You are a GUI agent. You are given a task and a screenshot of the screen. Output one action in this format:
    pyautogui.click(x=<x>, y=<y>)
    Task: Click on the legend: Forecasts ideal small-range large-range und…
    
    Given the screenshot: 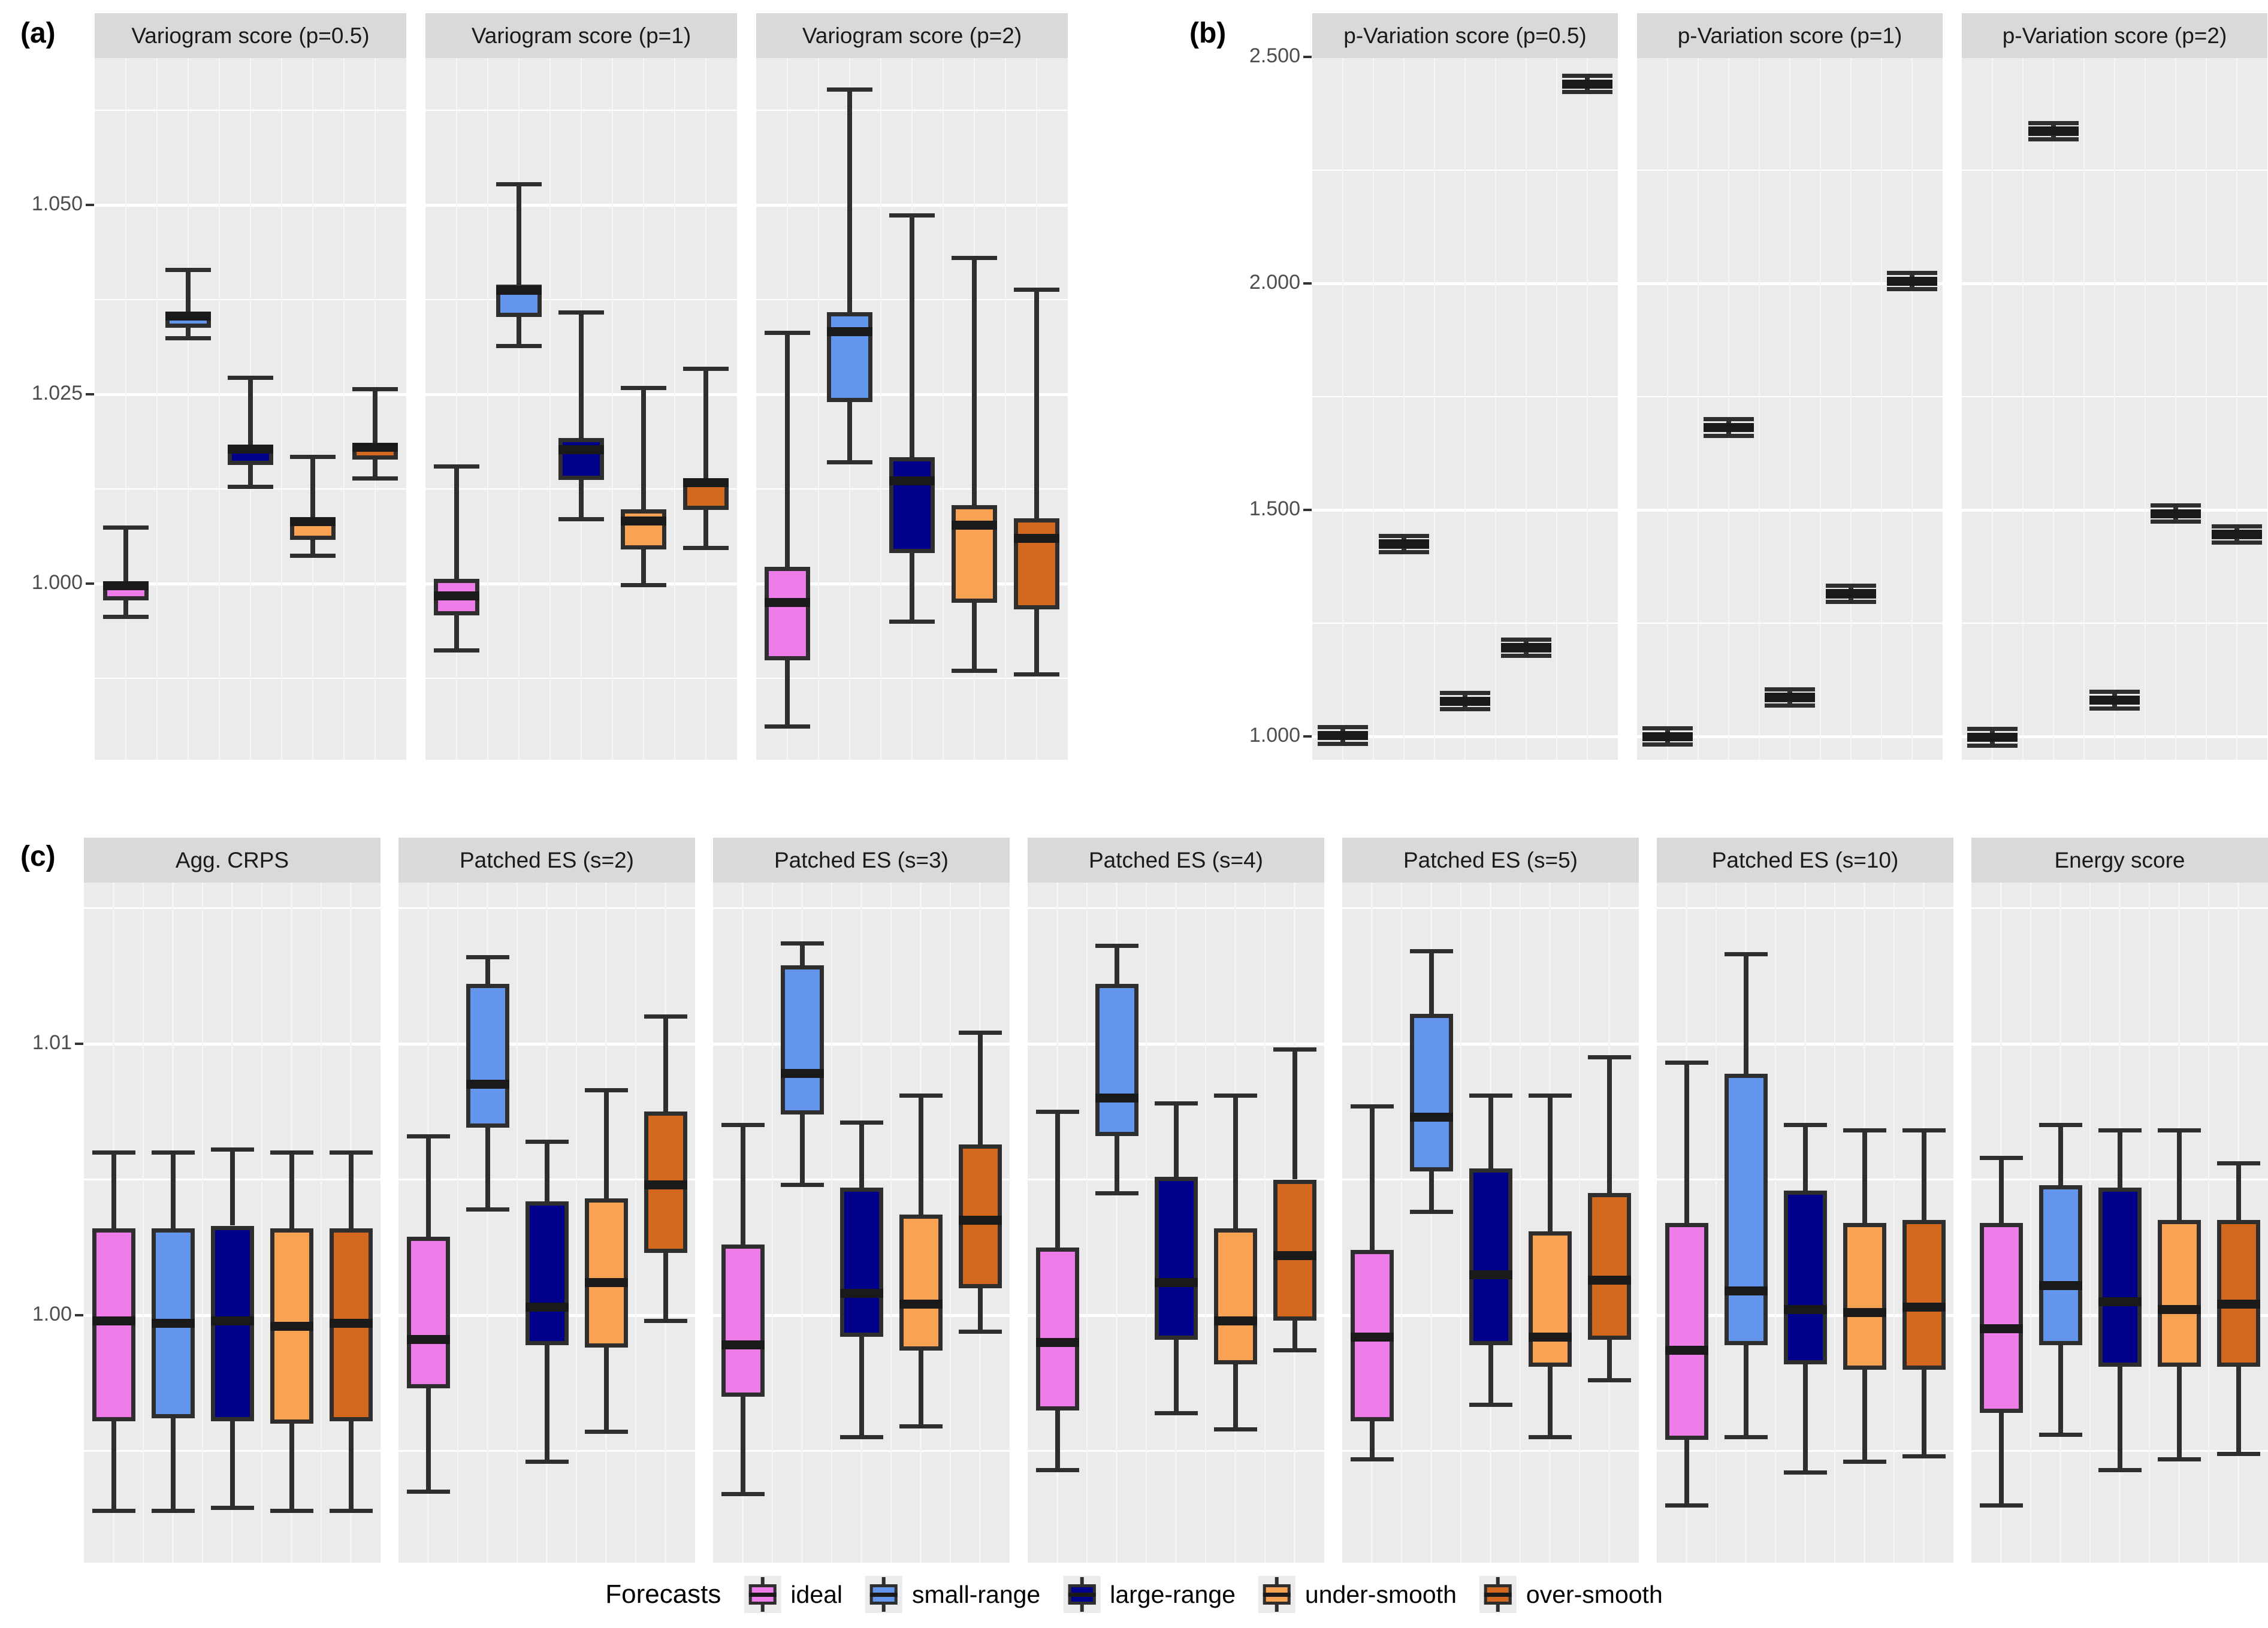 What is the action you would take?
    pyautogui.click(x=1134, y=1594)
    